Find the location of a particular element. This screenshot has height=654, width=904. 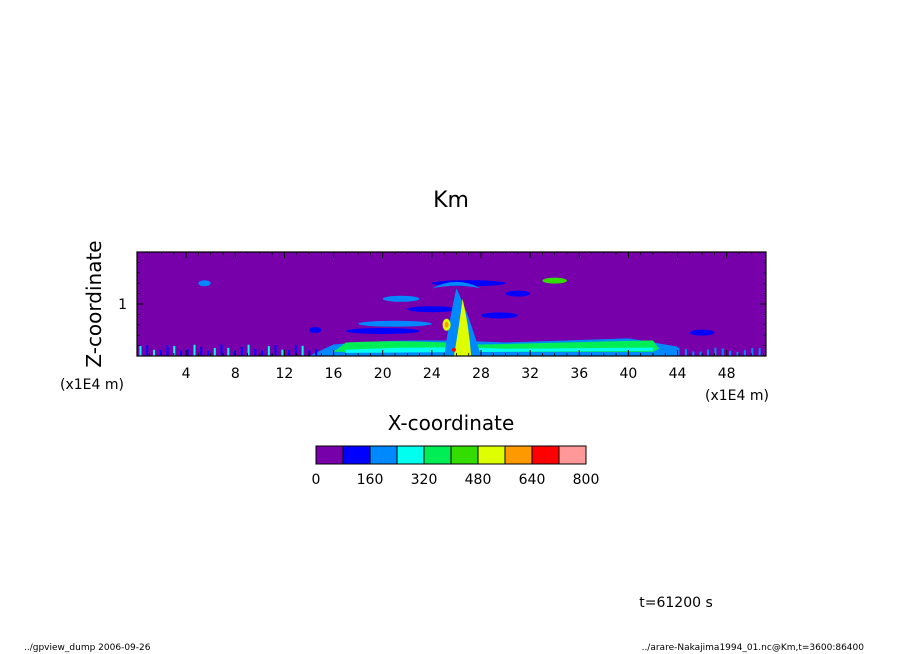

x-tick-label: 28 is located at coordinates (481, 374).